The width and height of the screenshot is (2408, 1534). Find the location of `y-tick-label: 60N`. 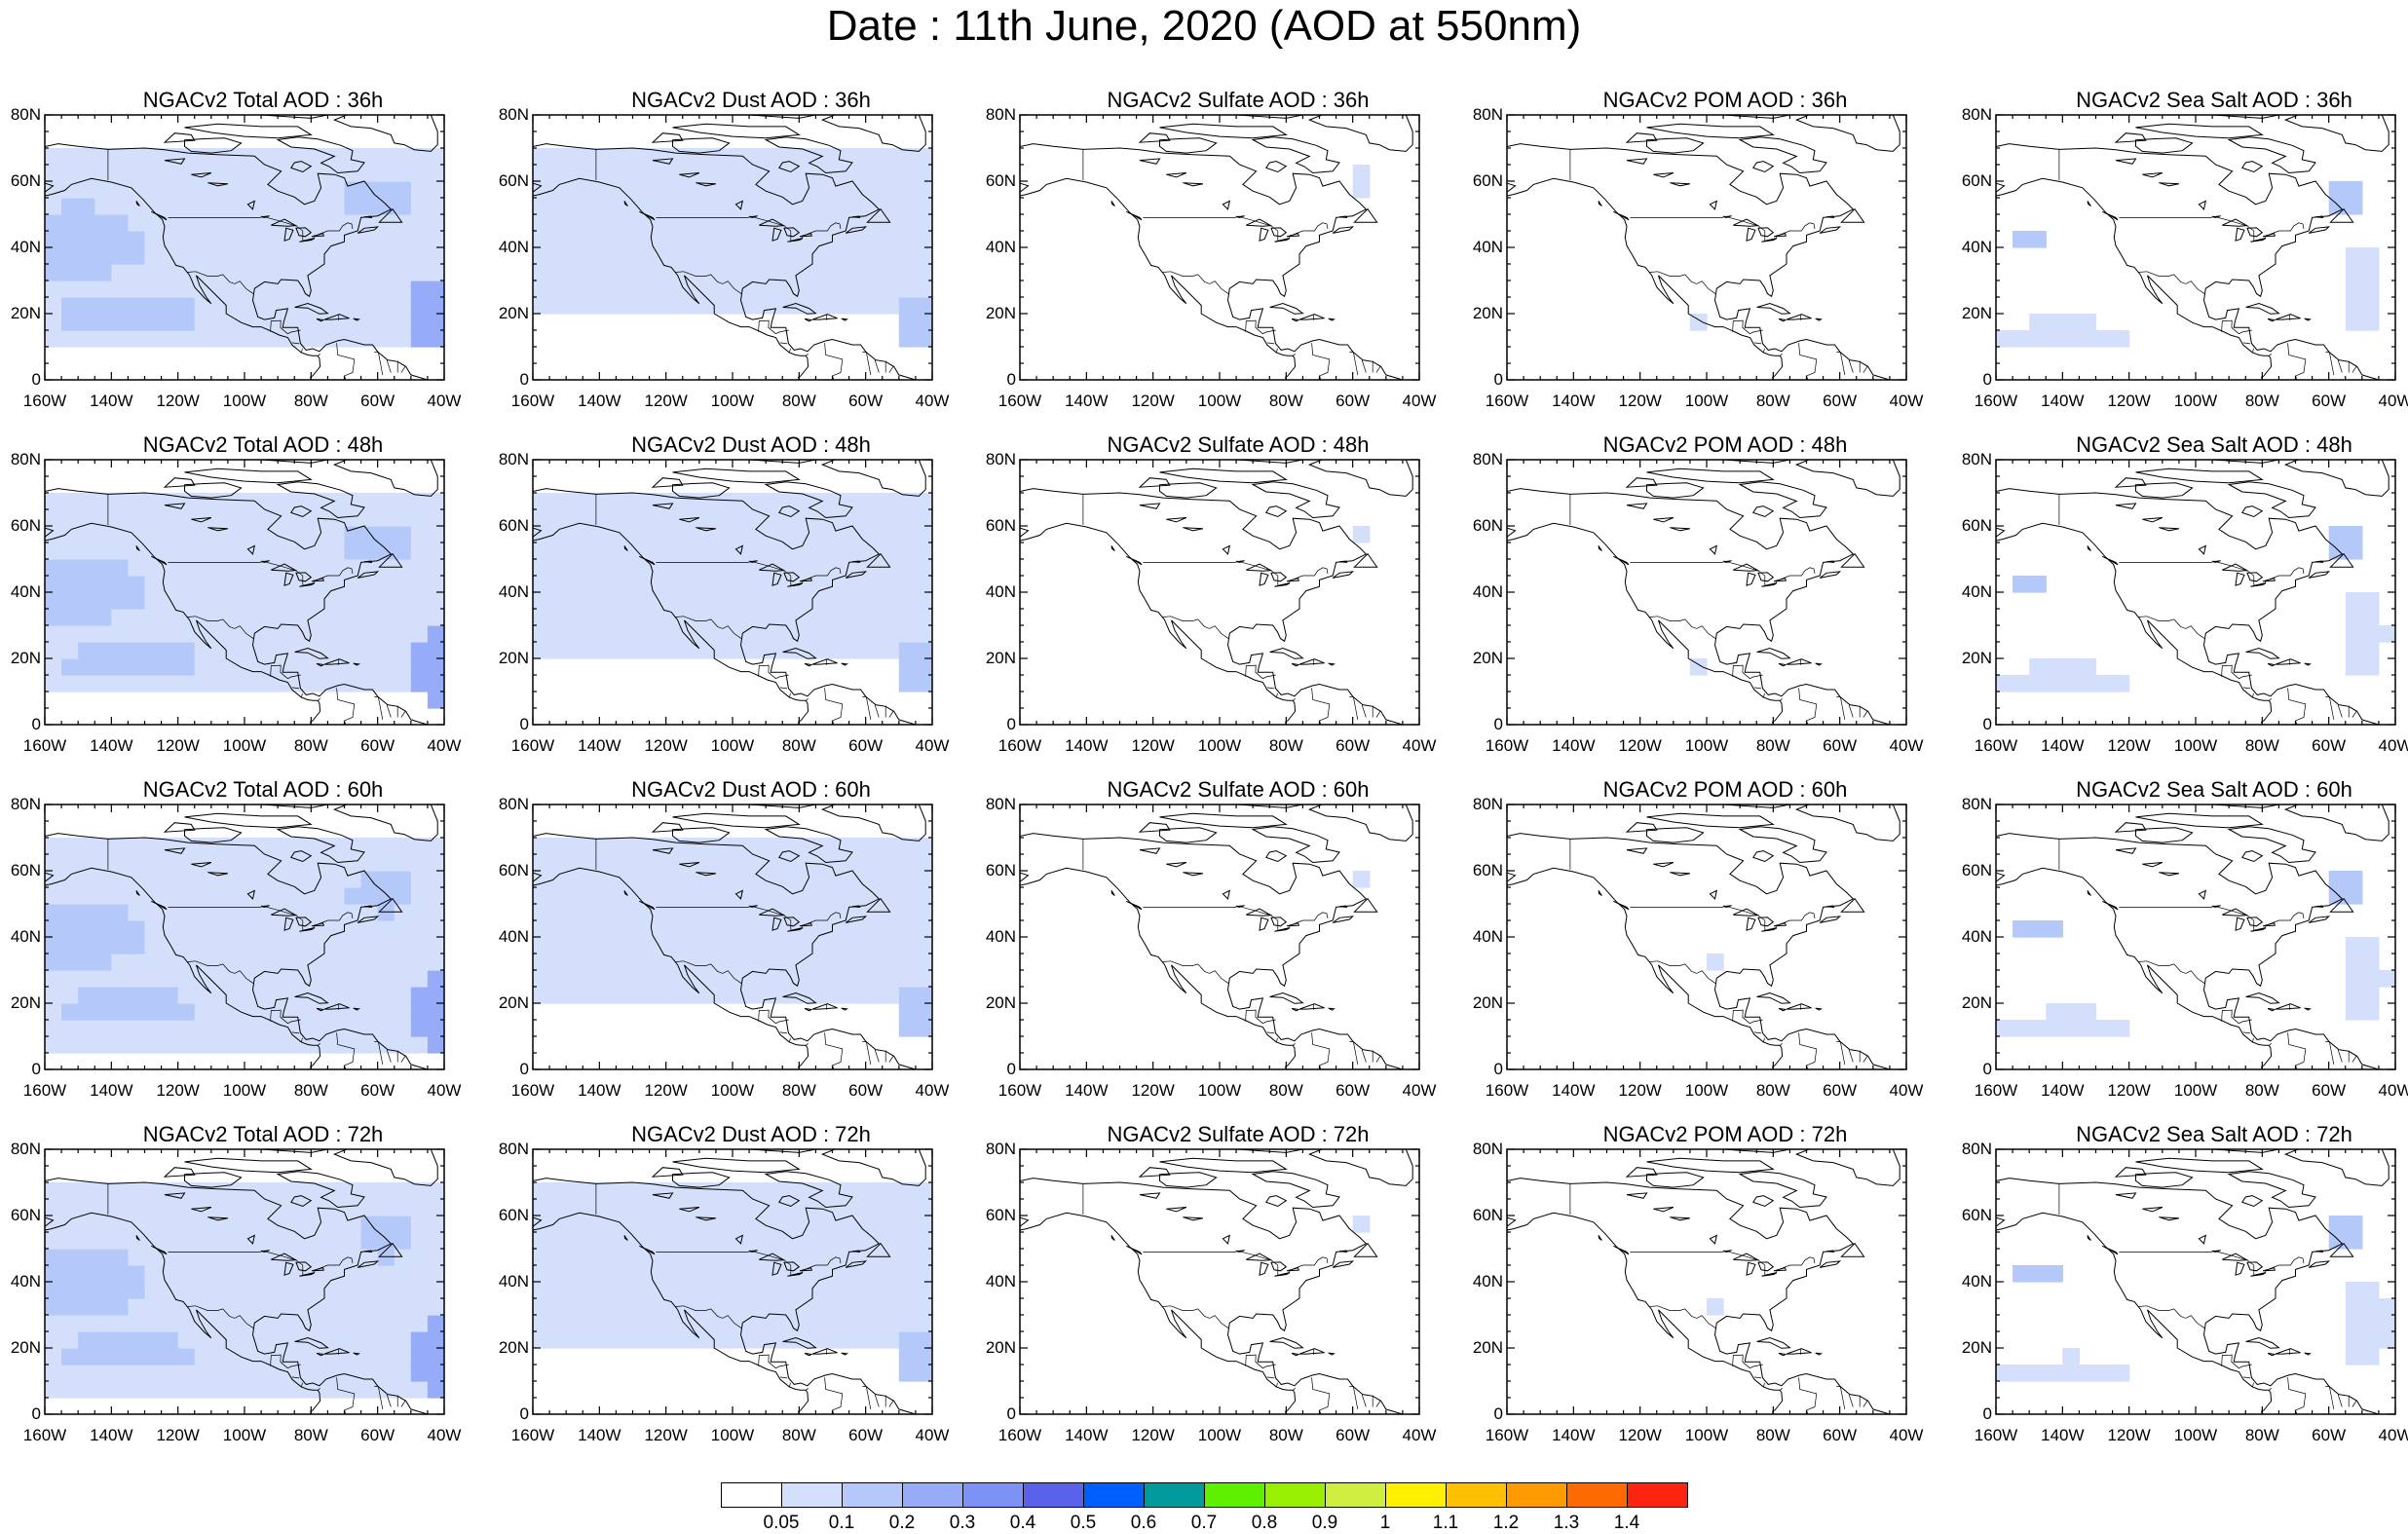

y-tick-label: 60N is located at coordinates (504, 526).